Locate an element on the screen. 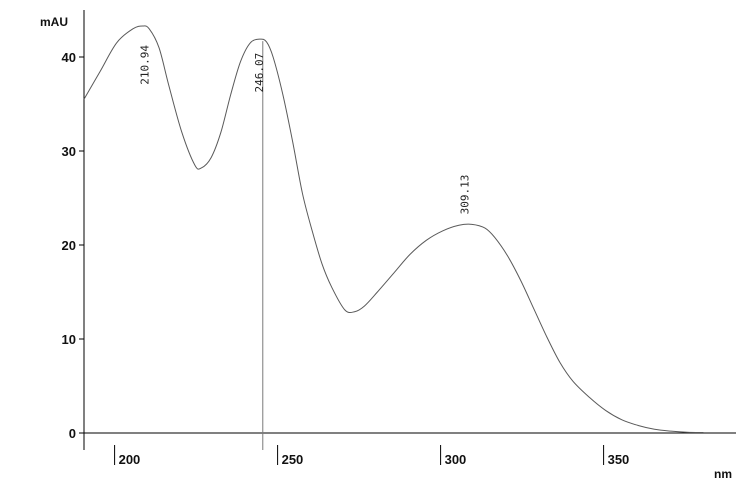 The width and height of the screenshot is (736, 478). y-tick-label: 10 is located at coordinates (69, 339).